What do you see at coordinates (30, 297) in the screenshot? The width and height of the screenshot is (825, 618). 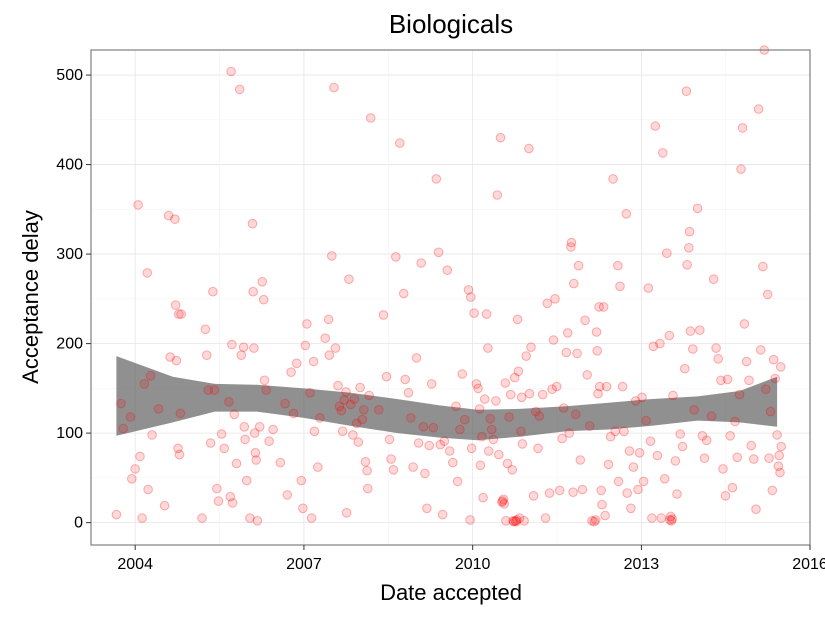 I see `y-axis-title: Acceptance delay` at bounding box center [30, 297].